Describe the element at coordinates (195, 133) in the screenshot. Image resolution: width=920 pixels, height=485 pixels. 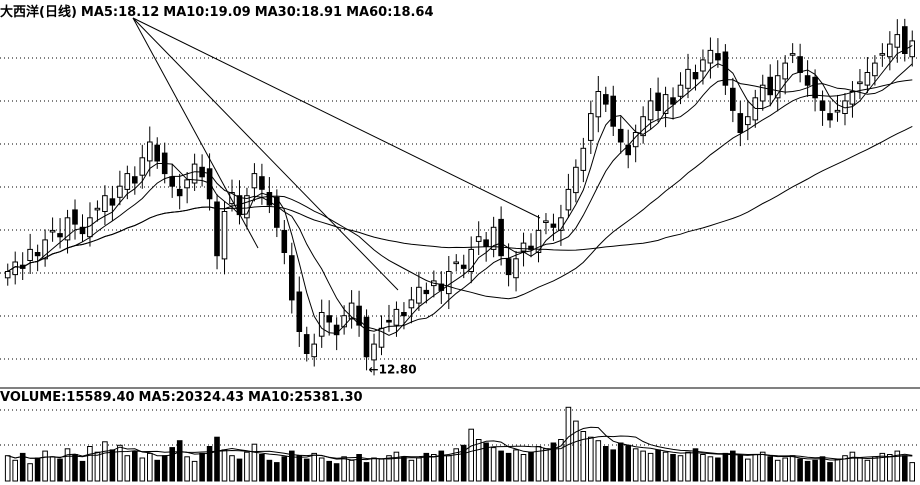
I see `trend-fan-line` at that location.